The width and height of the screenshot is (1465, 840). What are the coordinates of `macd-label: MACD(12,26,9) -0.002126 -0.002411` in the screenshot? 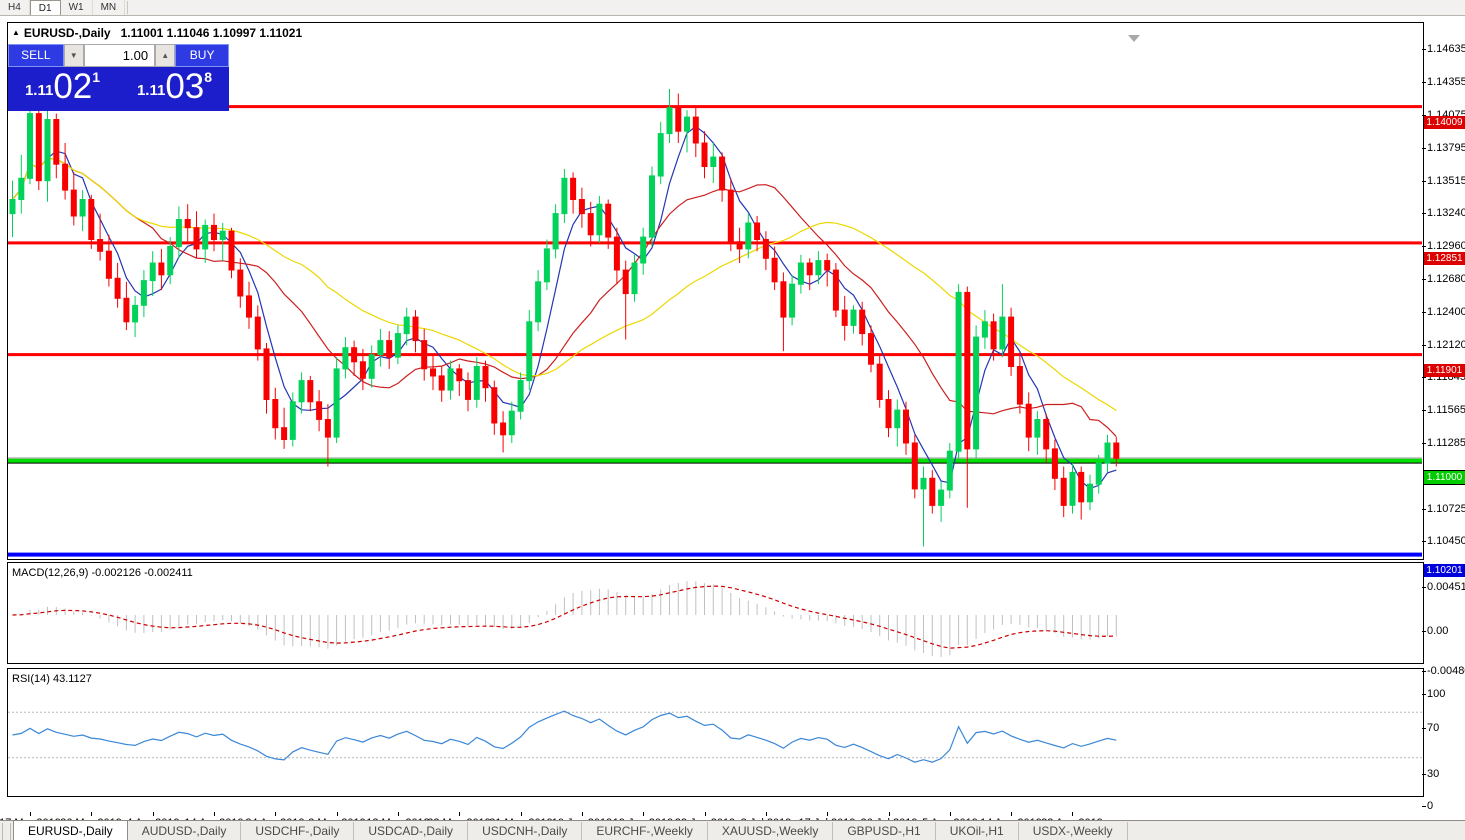 It's located at (102, 573).